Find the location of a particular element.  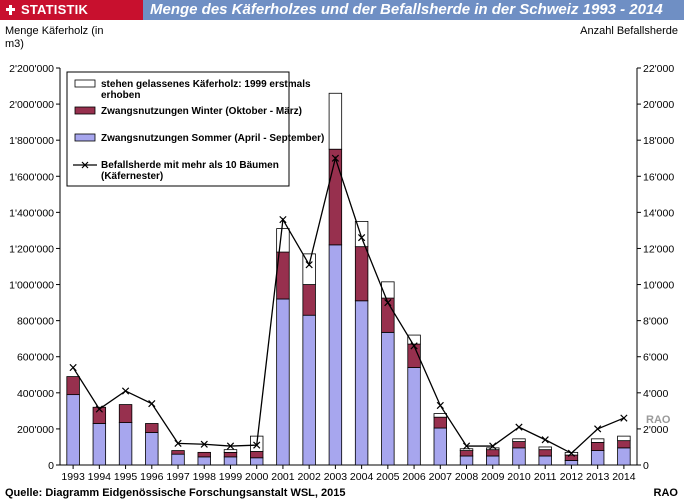

legend-box is located at coordinates (178, 129).